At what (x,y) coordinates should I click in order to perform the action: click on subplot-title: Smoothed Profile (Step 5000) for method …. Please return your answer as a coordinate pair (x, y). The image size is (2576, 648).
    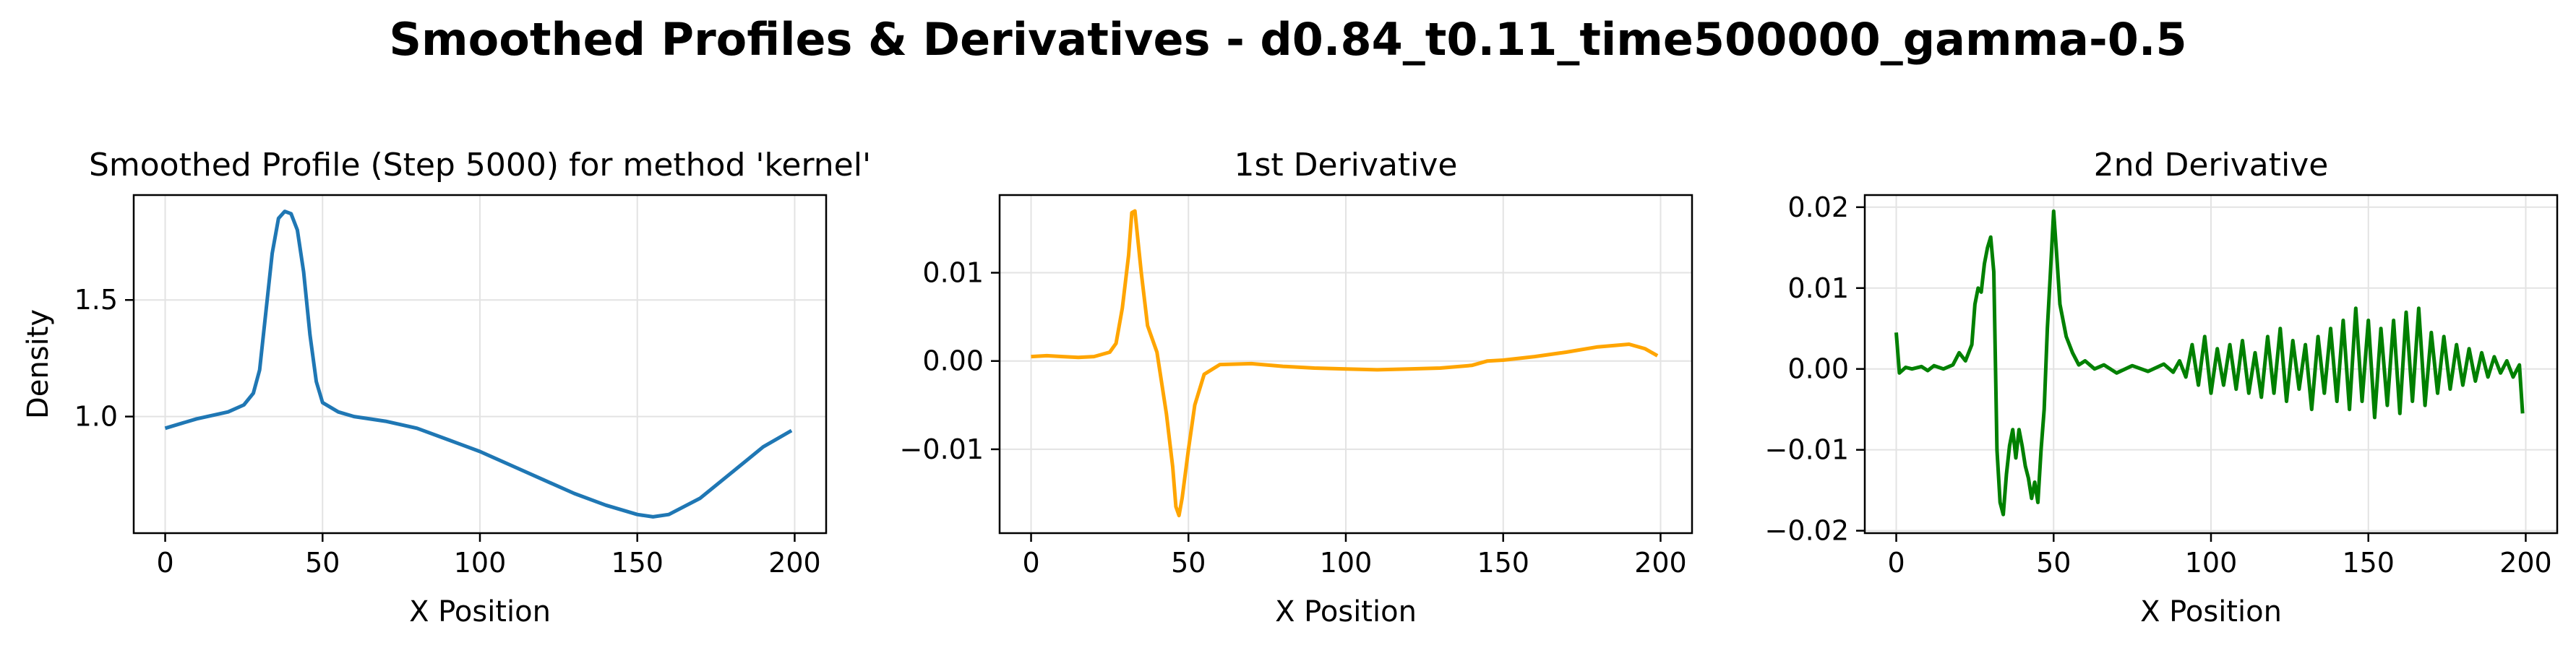
    Looking at the image, I should click on (480, 165).